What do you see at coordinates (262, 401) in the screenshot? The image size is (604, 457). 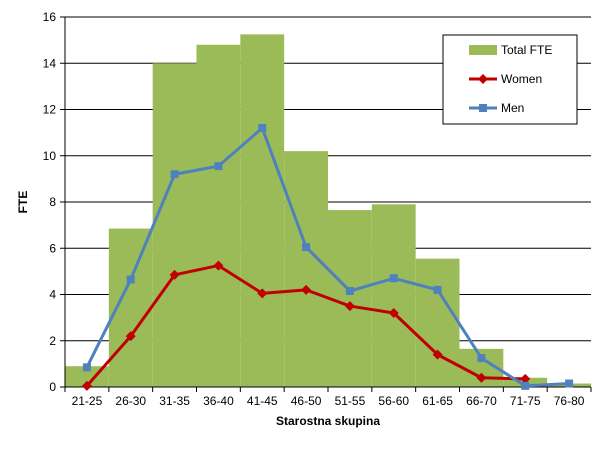 I see `x-tick-label: 41-45` at bounding box center [262, 401].